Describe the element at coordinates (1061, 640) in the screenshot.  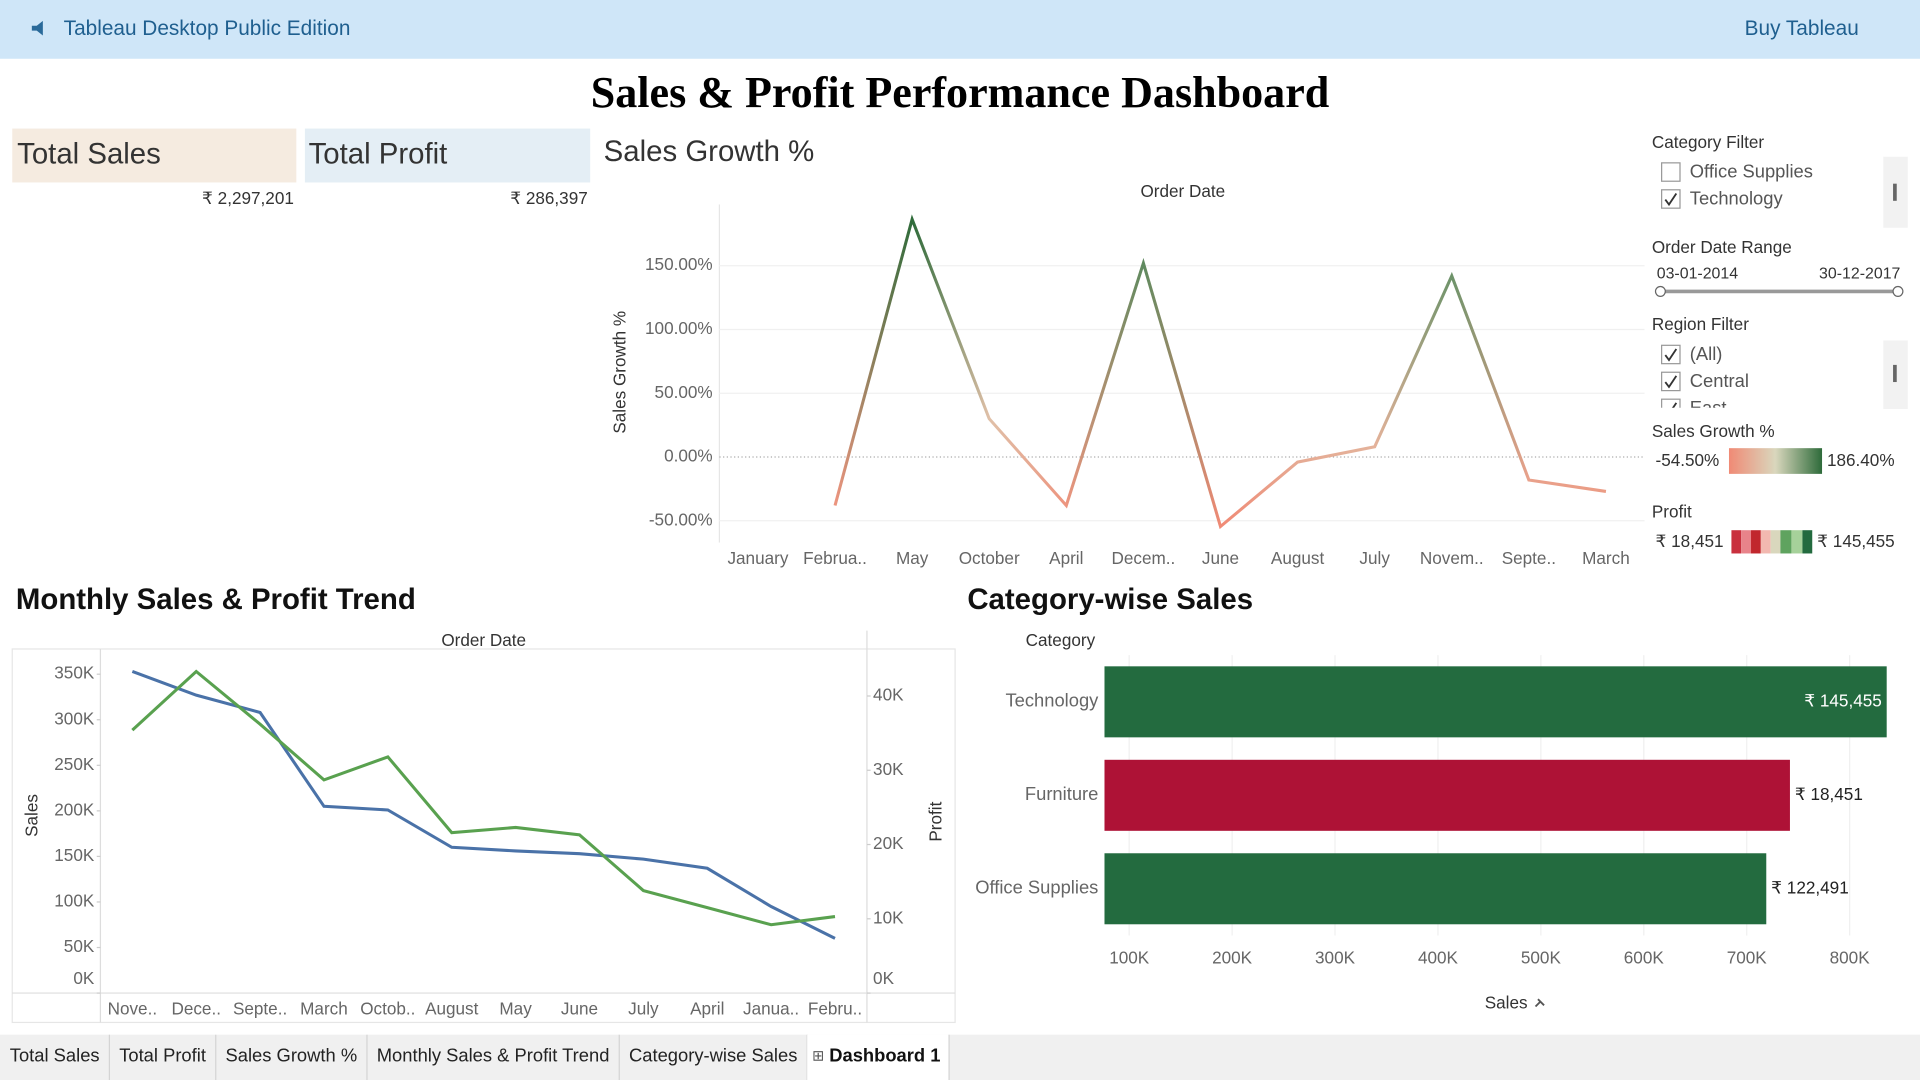
I see `category-header: Category` at that location.